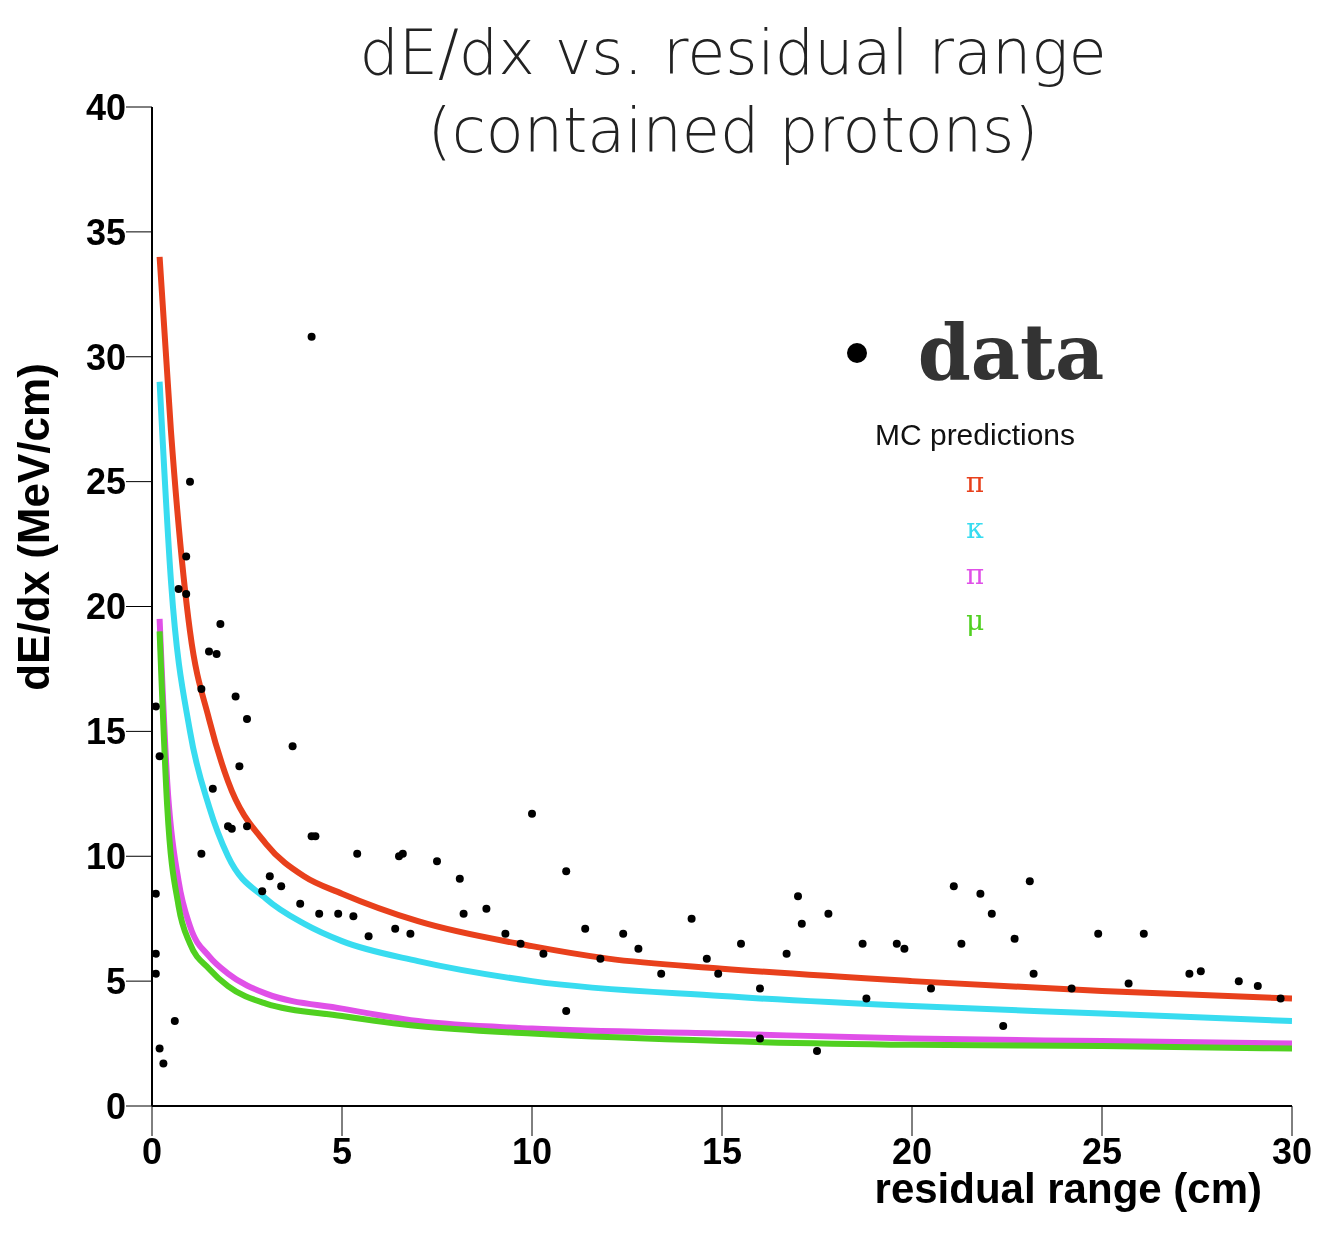 The height and width of the screenshot is (1233, 1323). Describe the element at coordinates (975, 435) in the screenshot. I see `legend-title: MC predictions` at that location.